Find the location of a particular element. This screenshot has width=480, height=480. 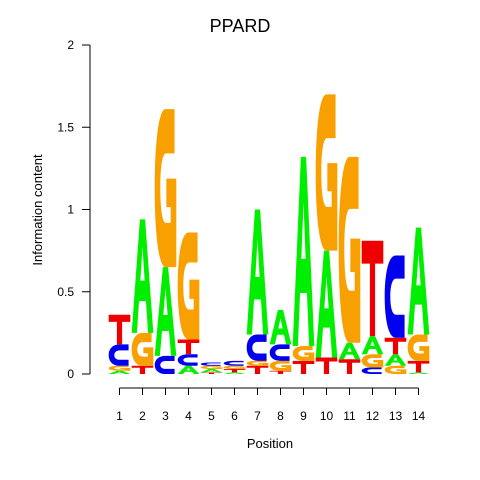

y-axis: 0 0.5 1 1.5 2 is located at coordinates (74, 209).